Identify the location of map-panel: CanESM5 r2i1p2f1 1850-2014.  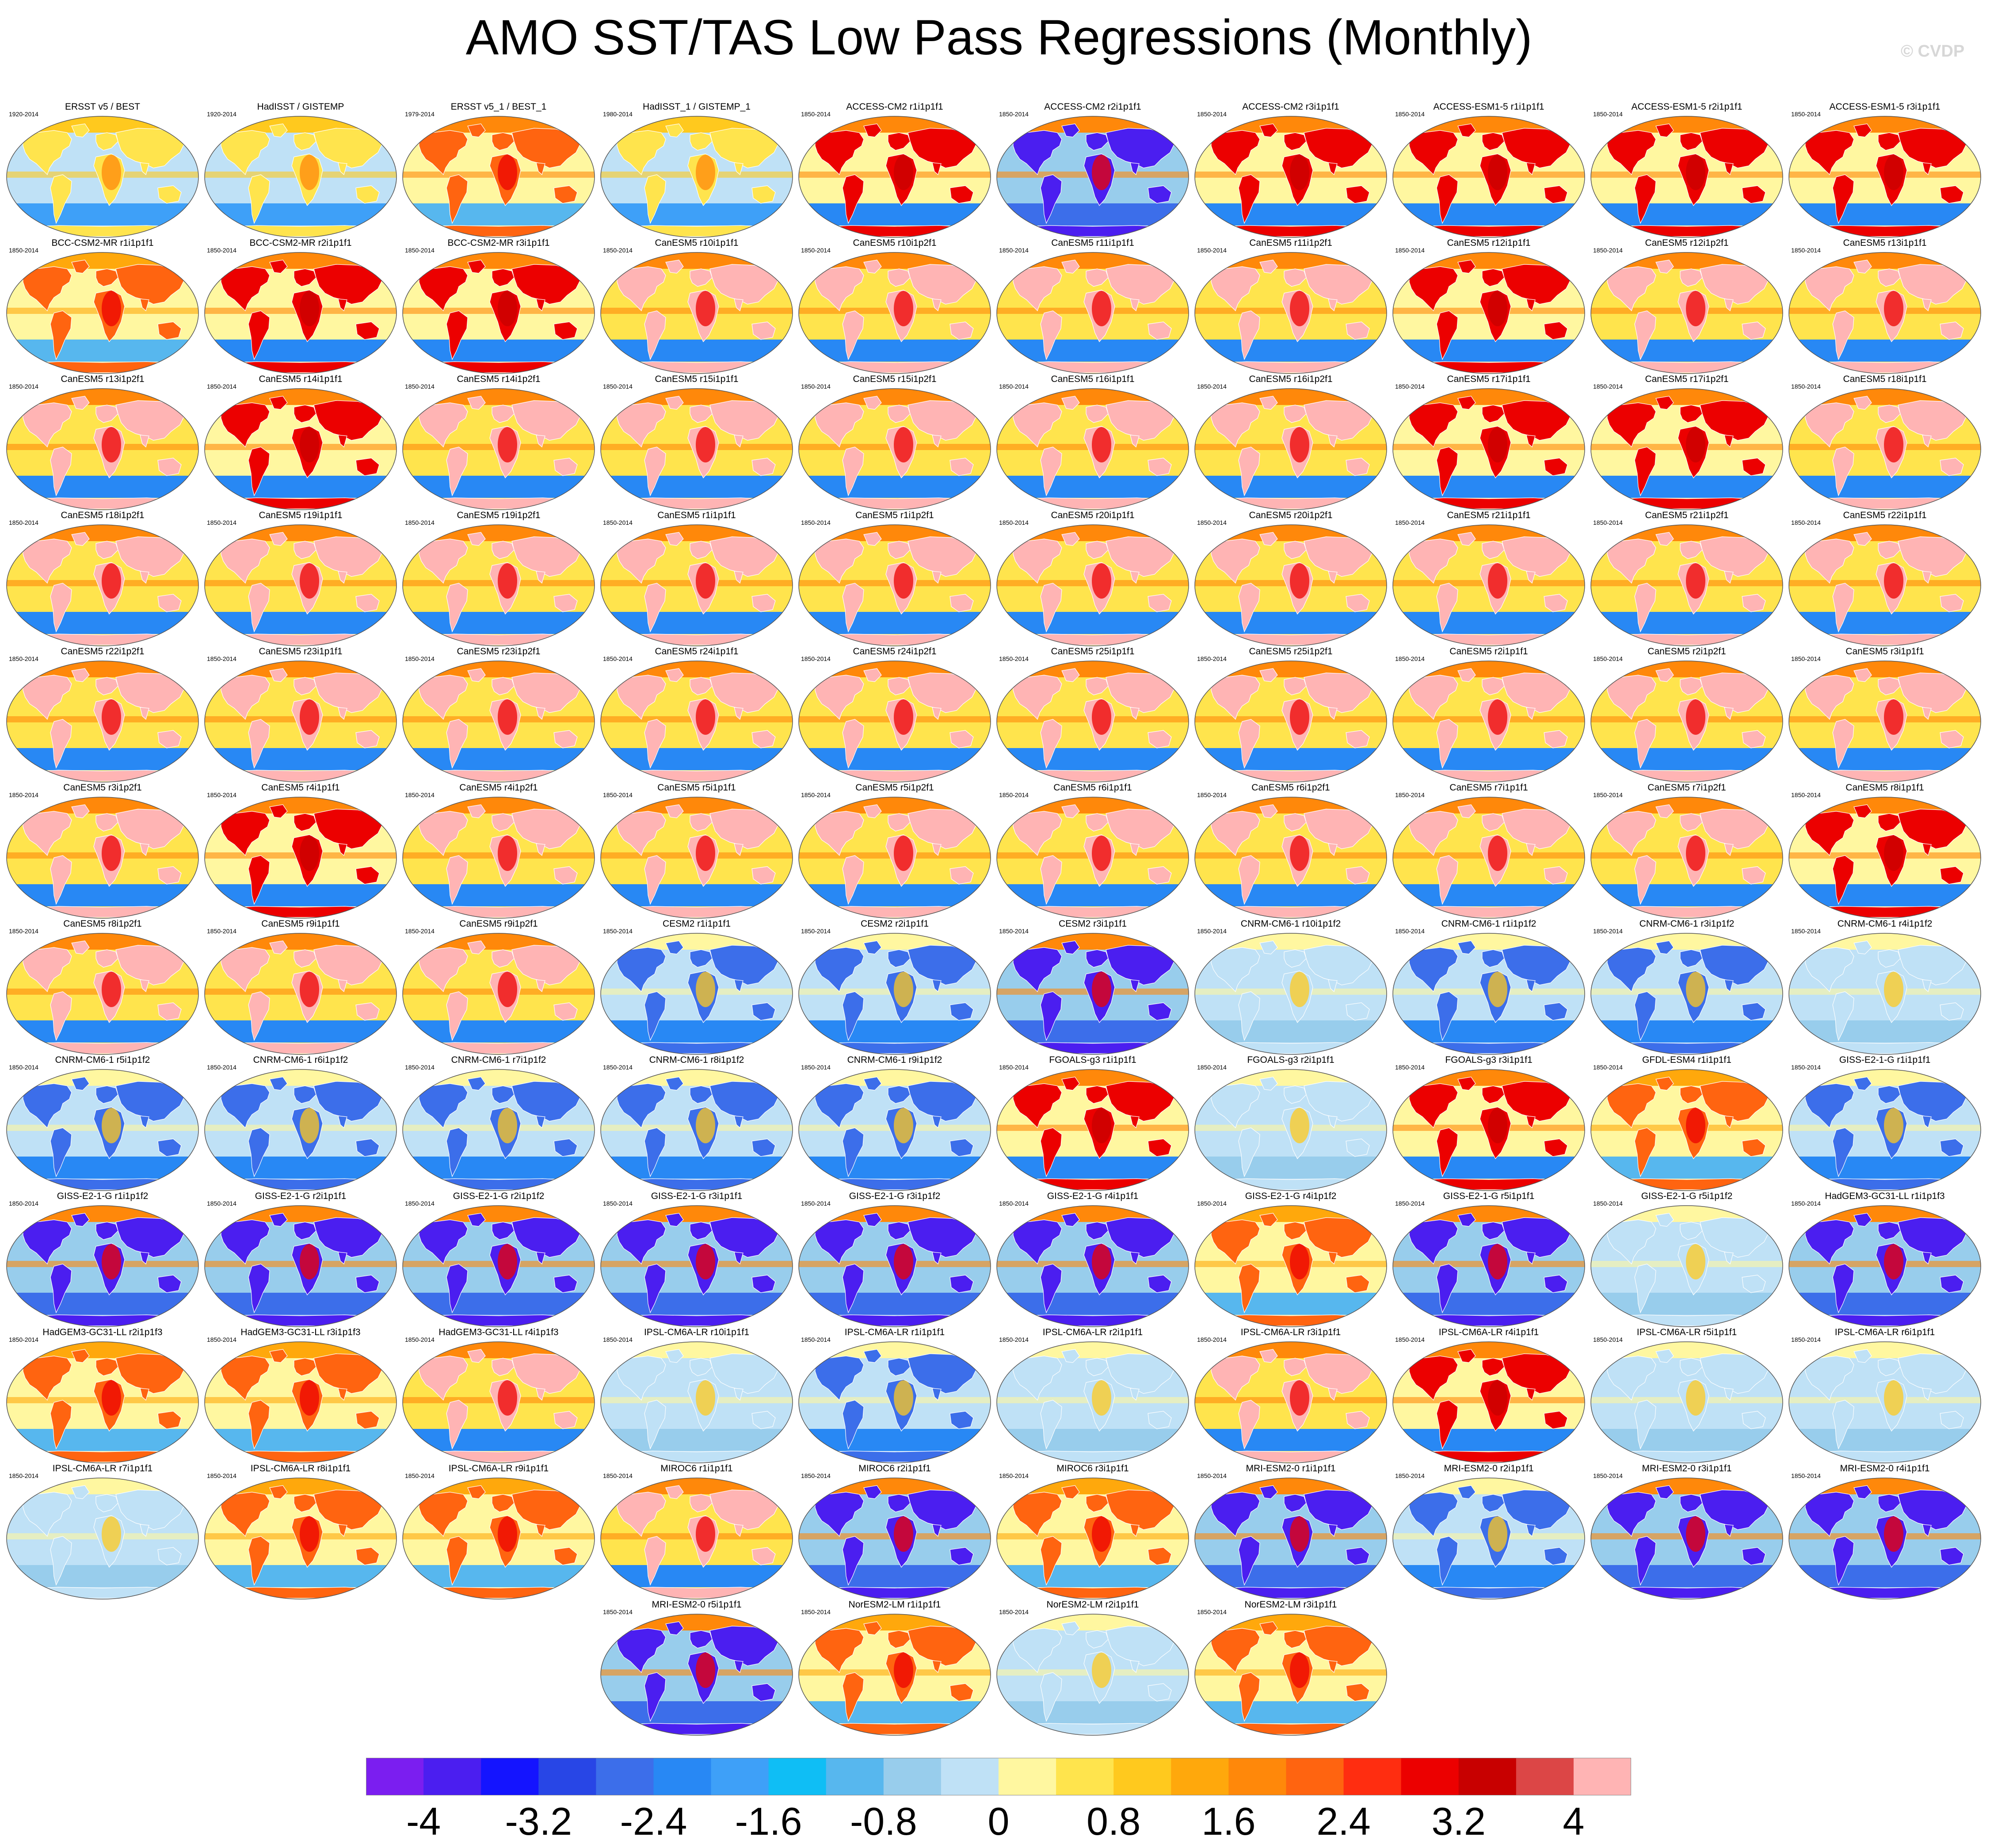
(1687, 714).